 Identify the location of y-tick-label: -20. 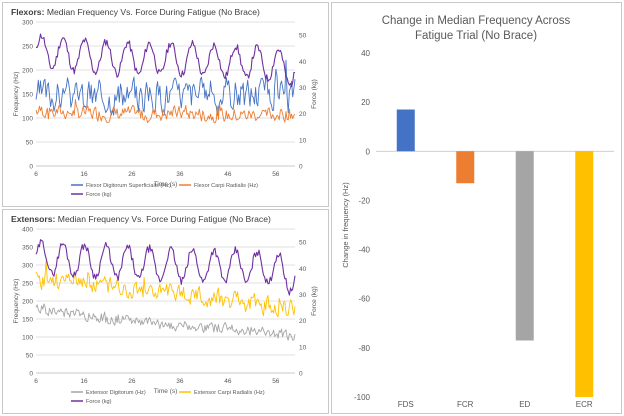
(364, 200).